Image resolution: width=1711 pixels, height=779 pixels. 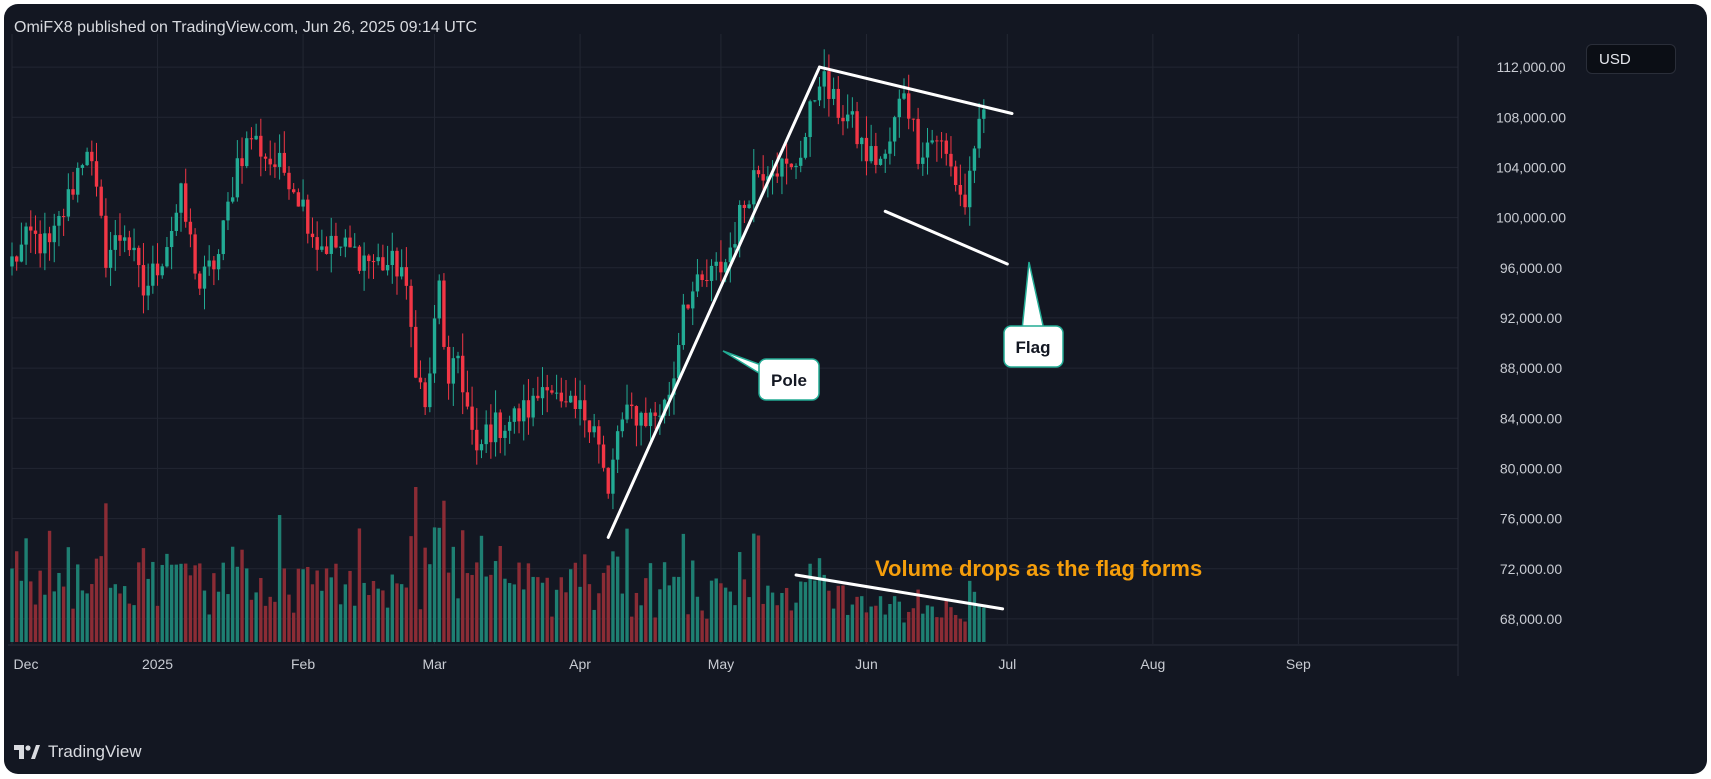 I want to click on y-tick-label: 72,000.00, so click(x=1531, y=569).